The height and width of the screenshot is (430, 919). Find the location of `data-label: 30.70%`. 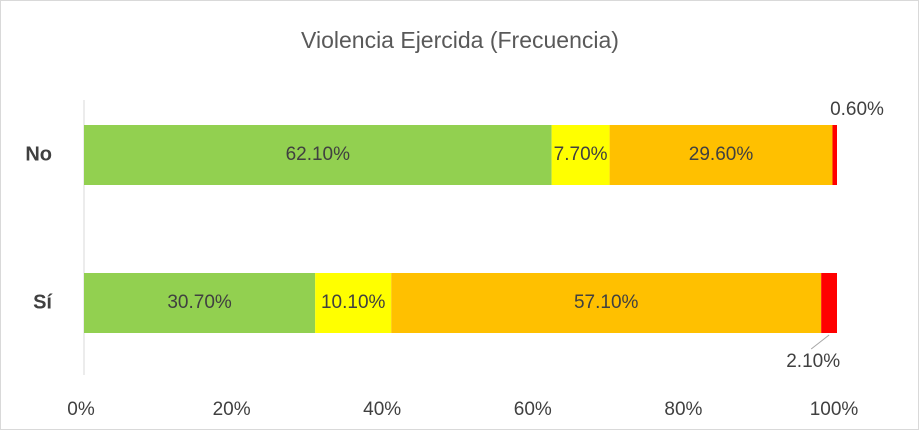

data-label: 30.70% is located at coordinates (199, 302).